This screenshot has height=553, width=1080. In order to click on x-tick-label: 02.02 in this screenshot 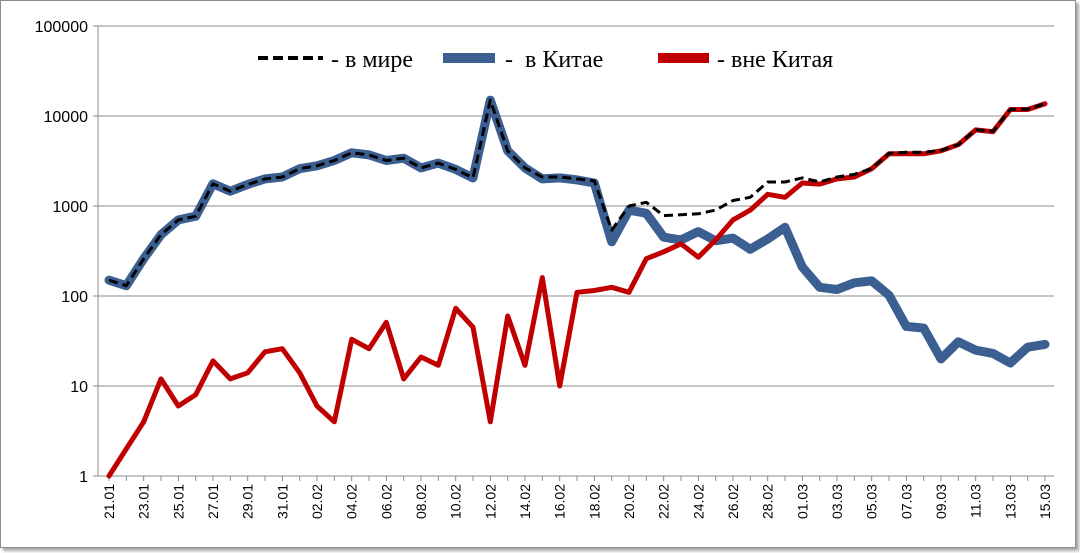, I will do `click(317, 501)`.